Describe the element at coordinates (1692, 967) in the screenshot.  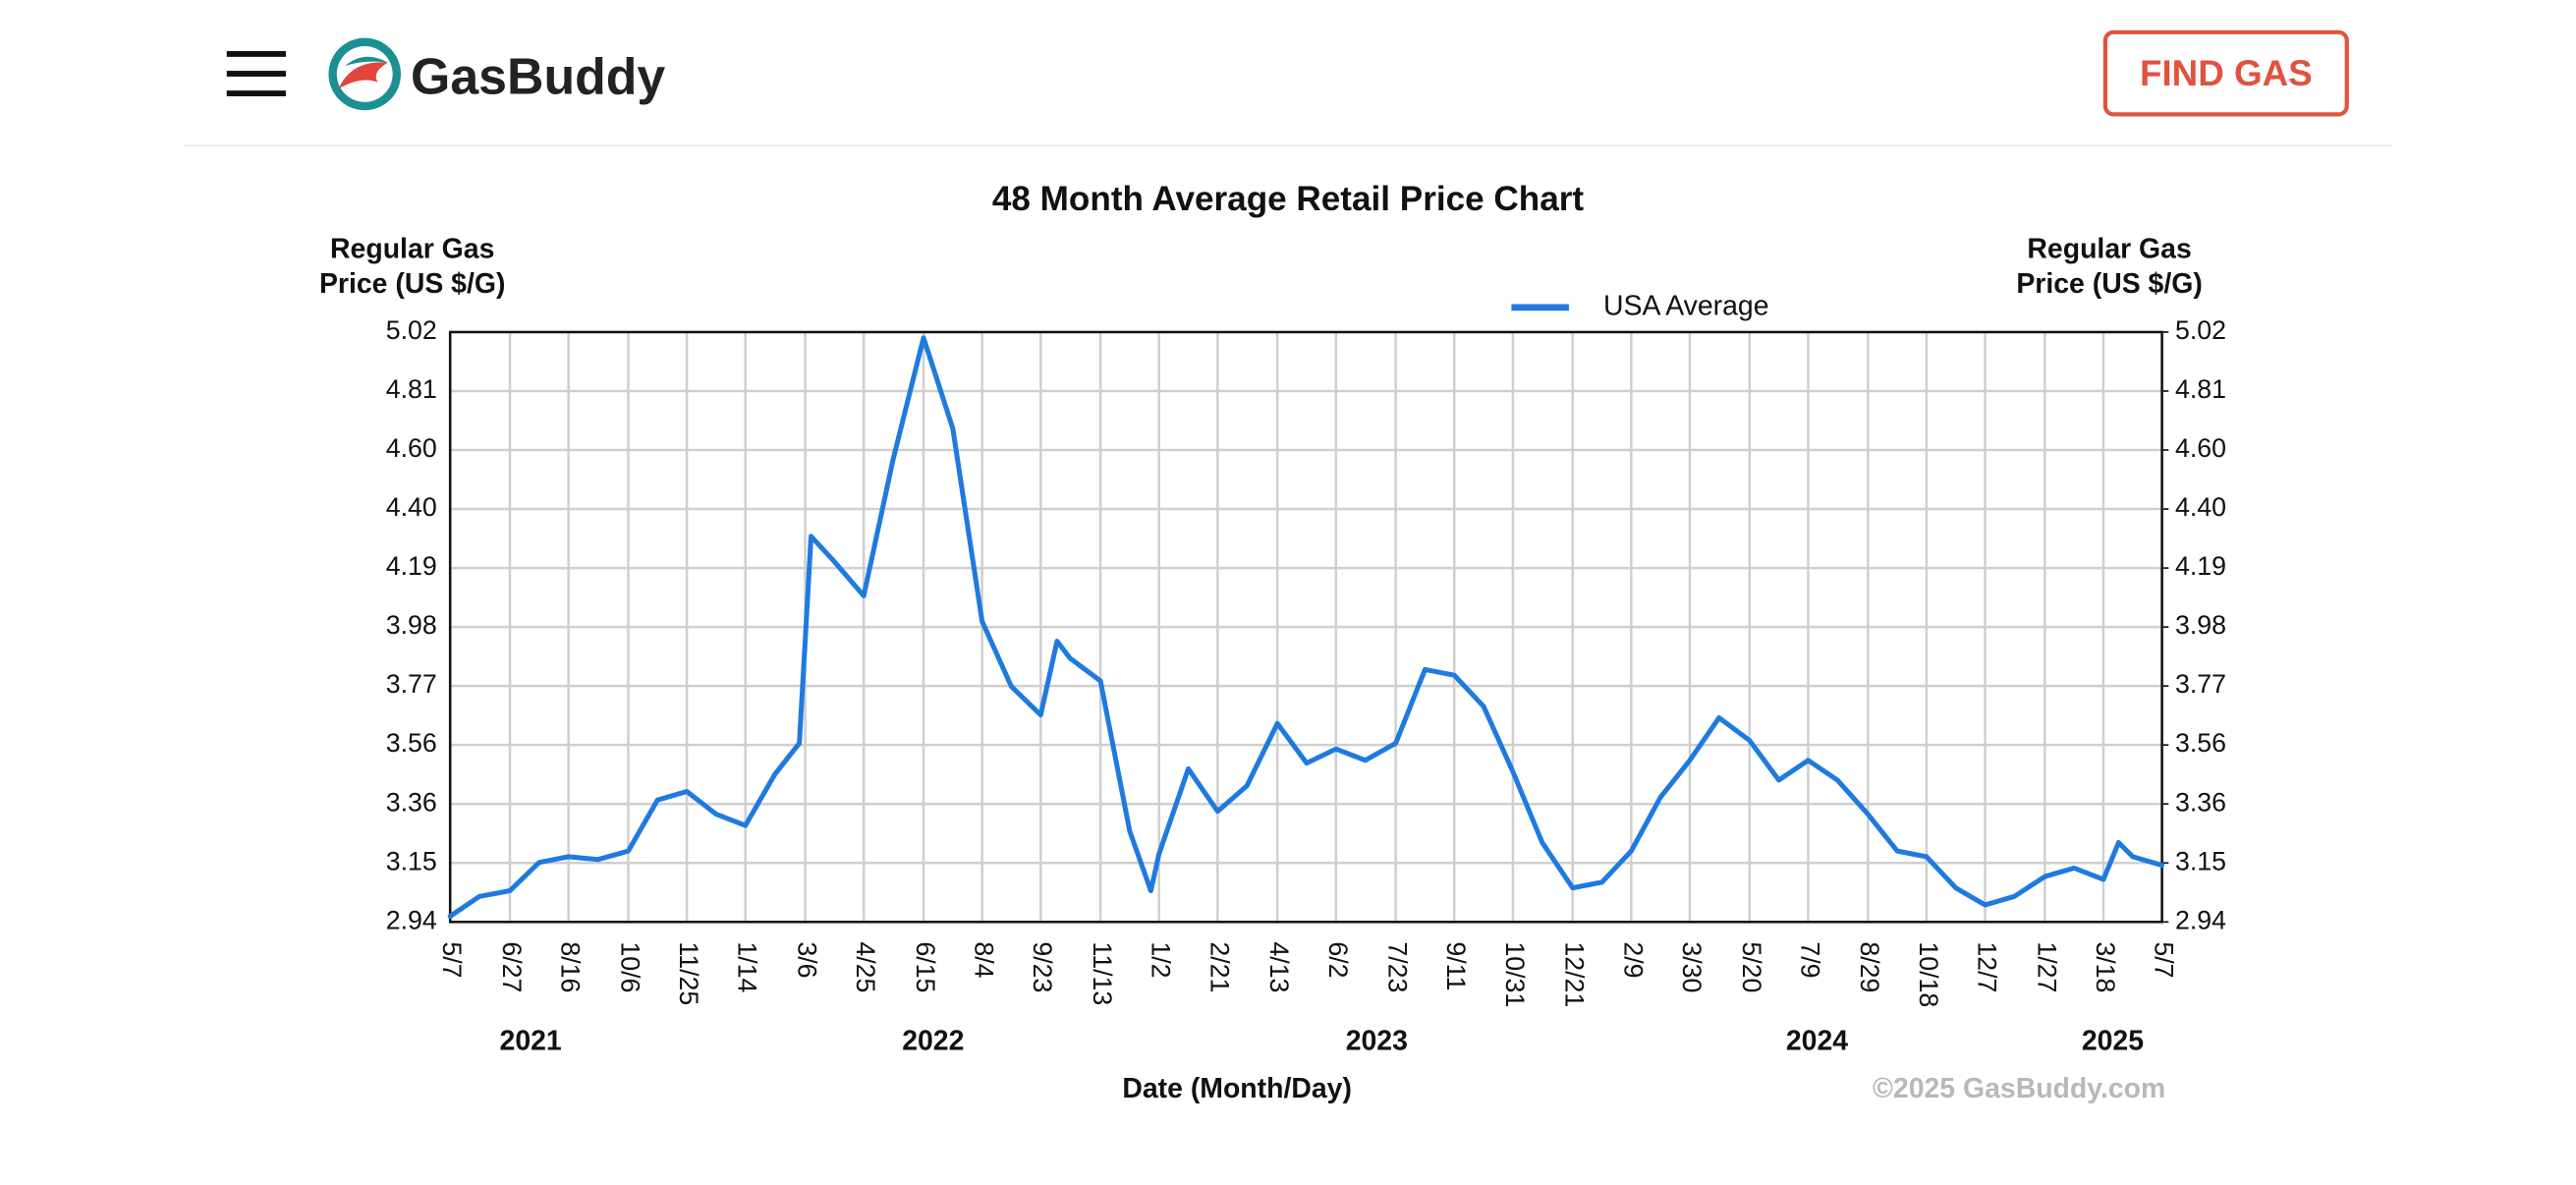
I see `x-tick-label: 3/30` at that location.